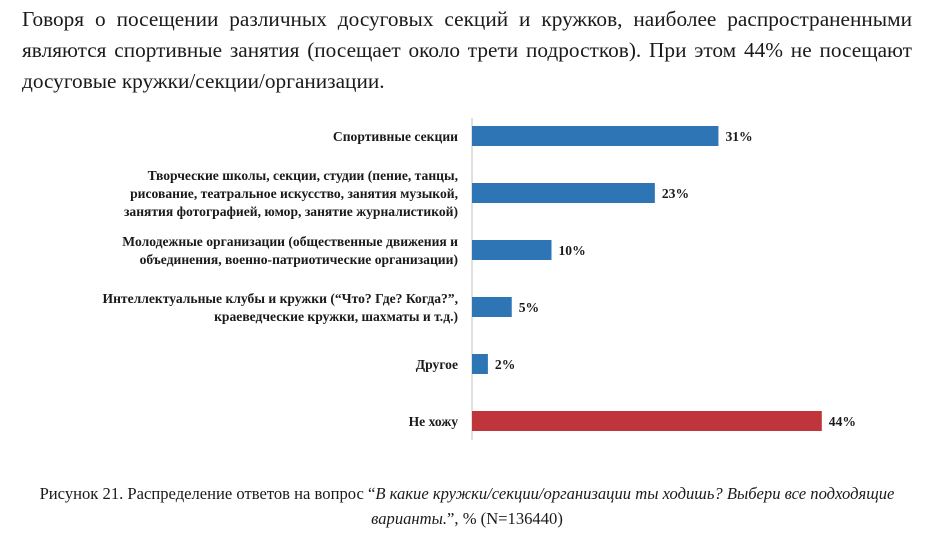  I want to click on value-label-1: 23%, so click(675, 193).